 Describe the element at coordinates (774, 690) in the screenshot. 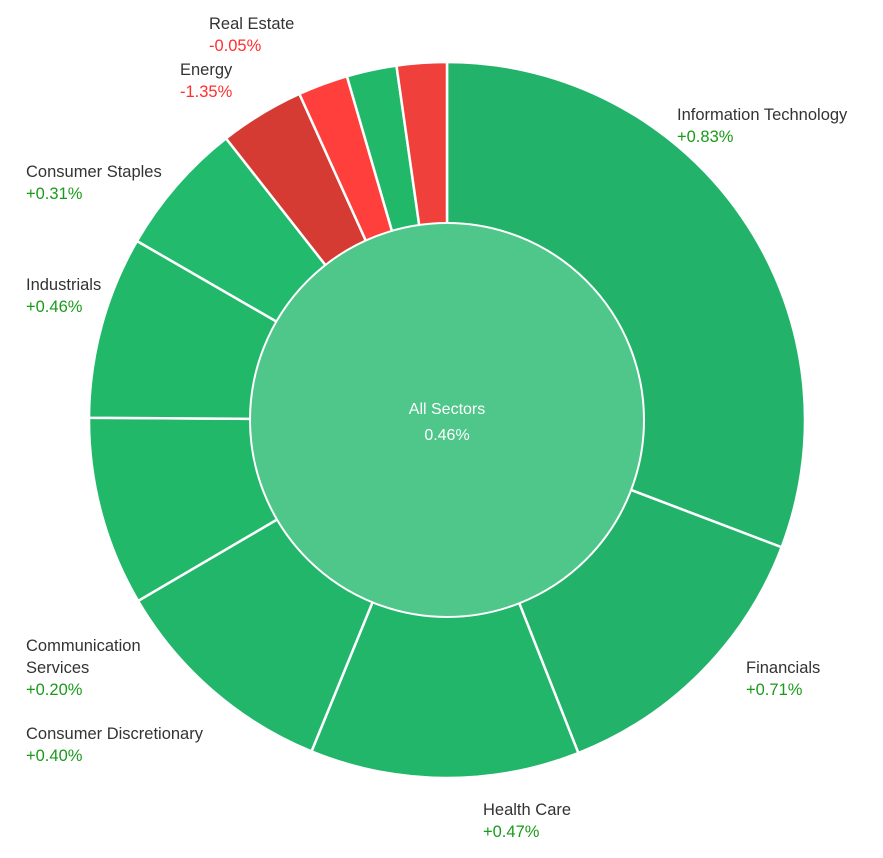

I see `label-change-financials: +0.71%` at that location.